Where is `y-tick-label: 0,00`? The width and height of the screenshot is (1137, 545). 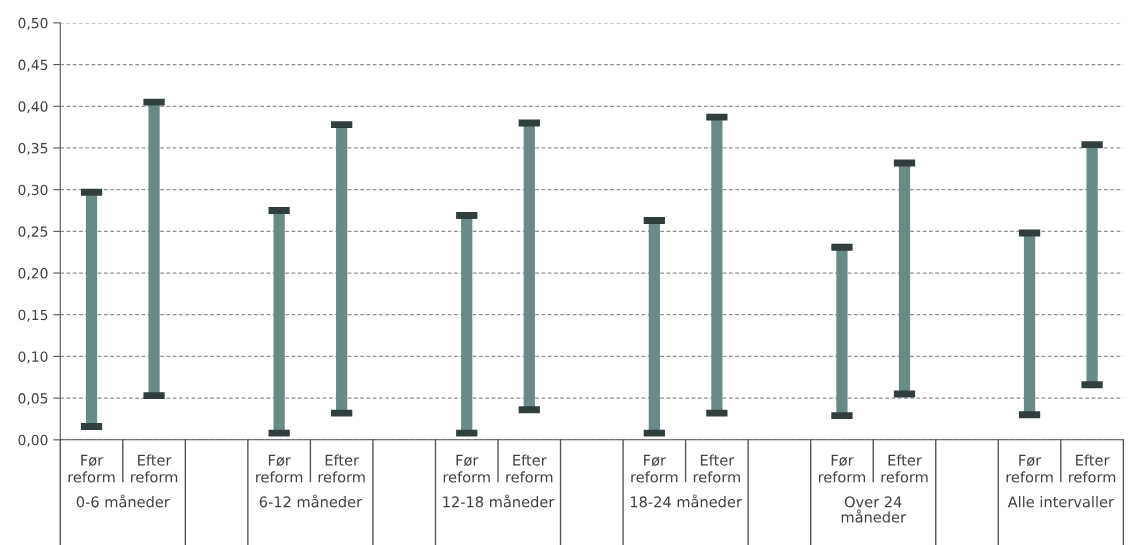 y-tick-label: 0,00 is located at coordinates (33, 440).